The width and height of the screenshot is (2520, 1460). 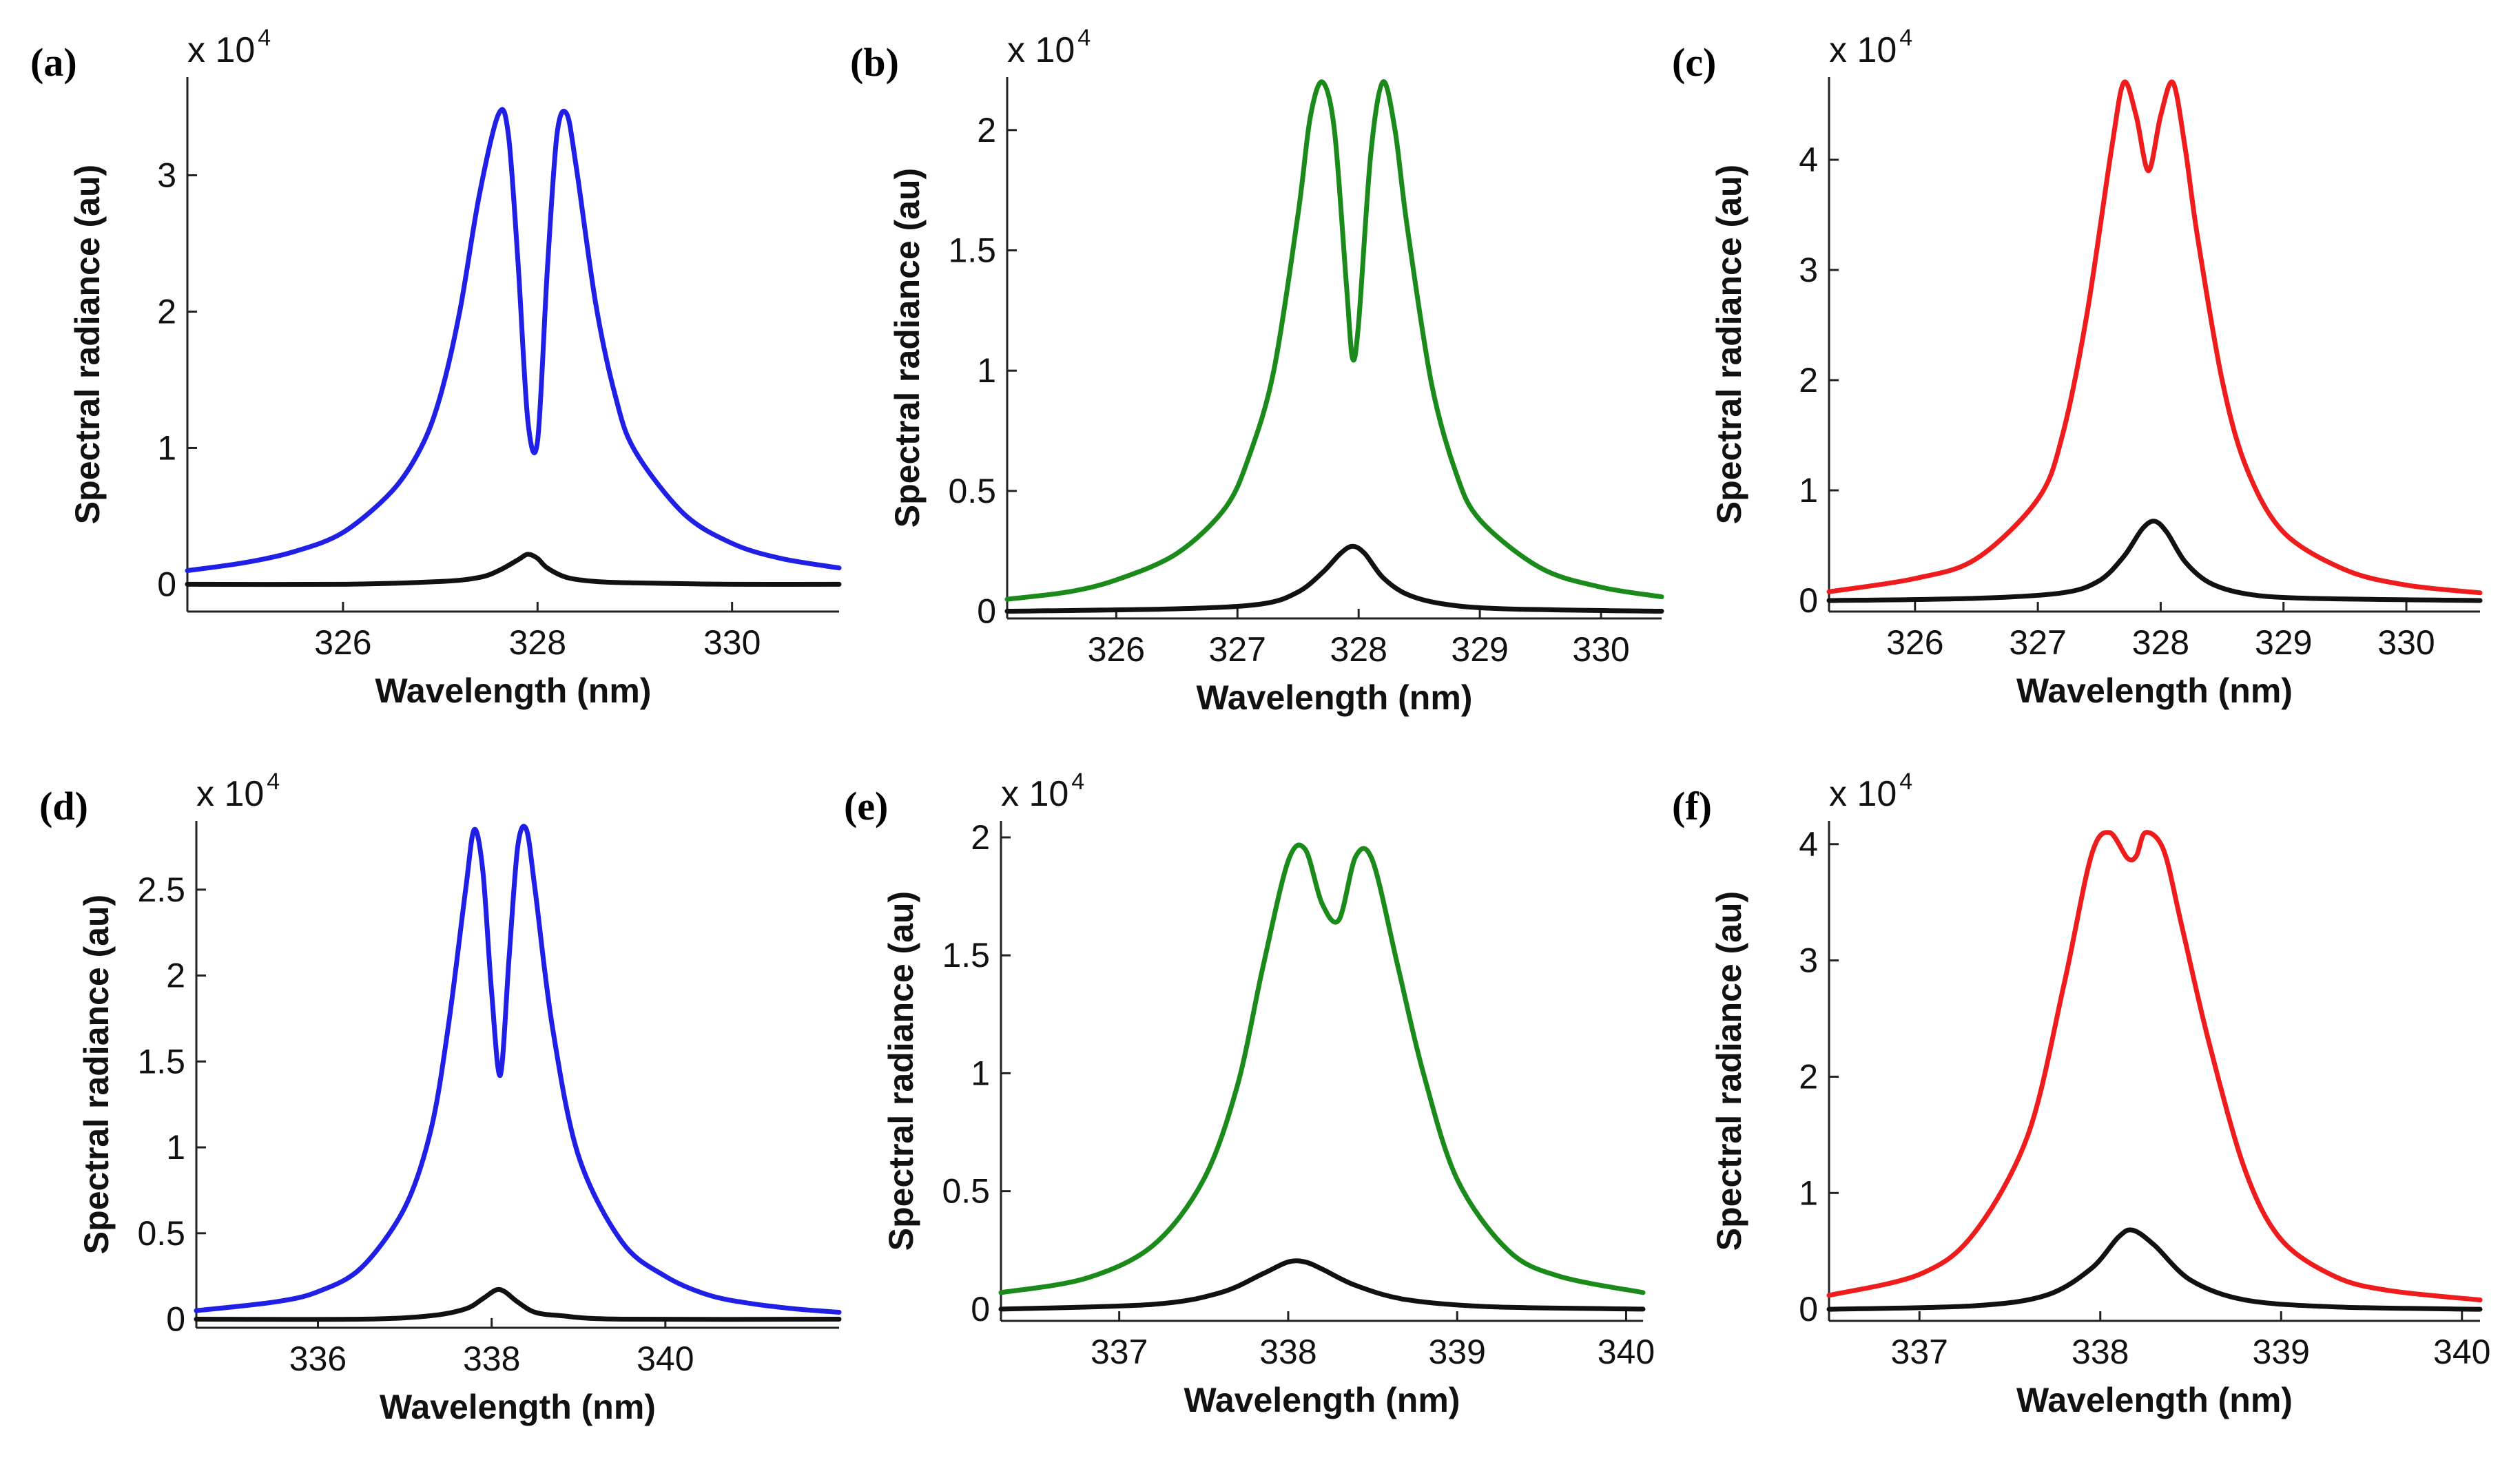 I want to click on x-tick-label: 336, so click(x=318, y=1358).